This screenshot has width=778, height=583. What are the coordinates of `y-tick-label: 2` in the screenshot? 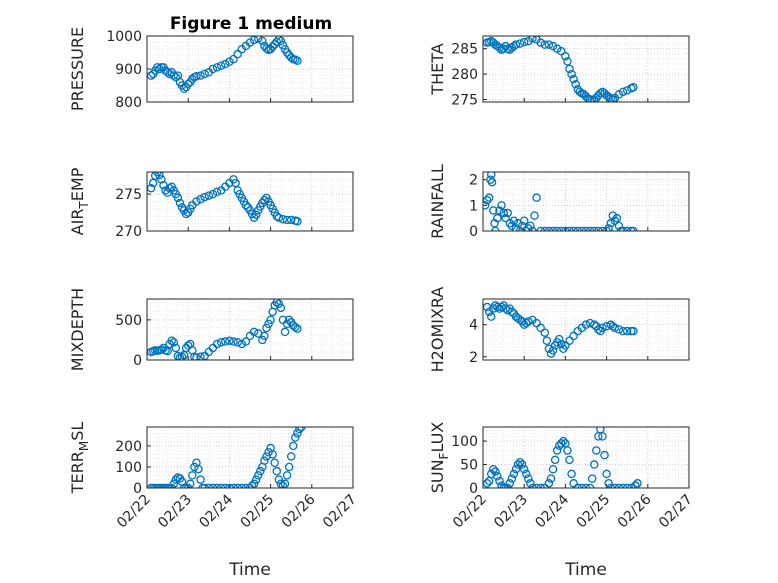 It's located at (473, 181).